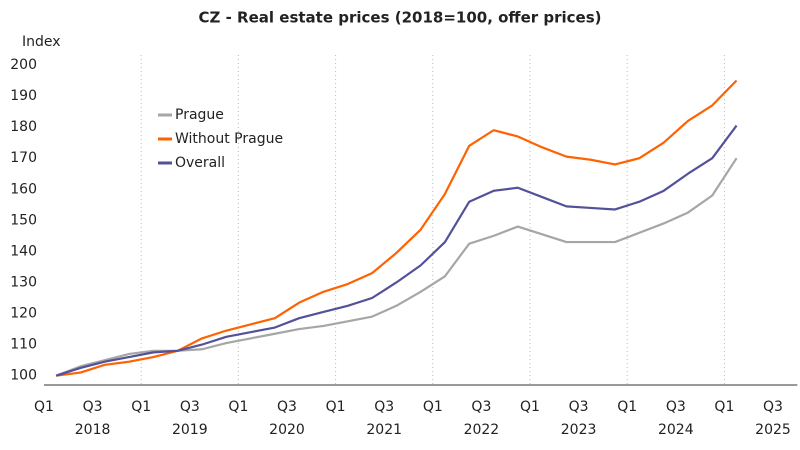 This screenshot has width=800, height=450. Describe the element at coordinates (190, 430) in the screenshot. I see `year-label: 2019` at that location.